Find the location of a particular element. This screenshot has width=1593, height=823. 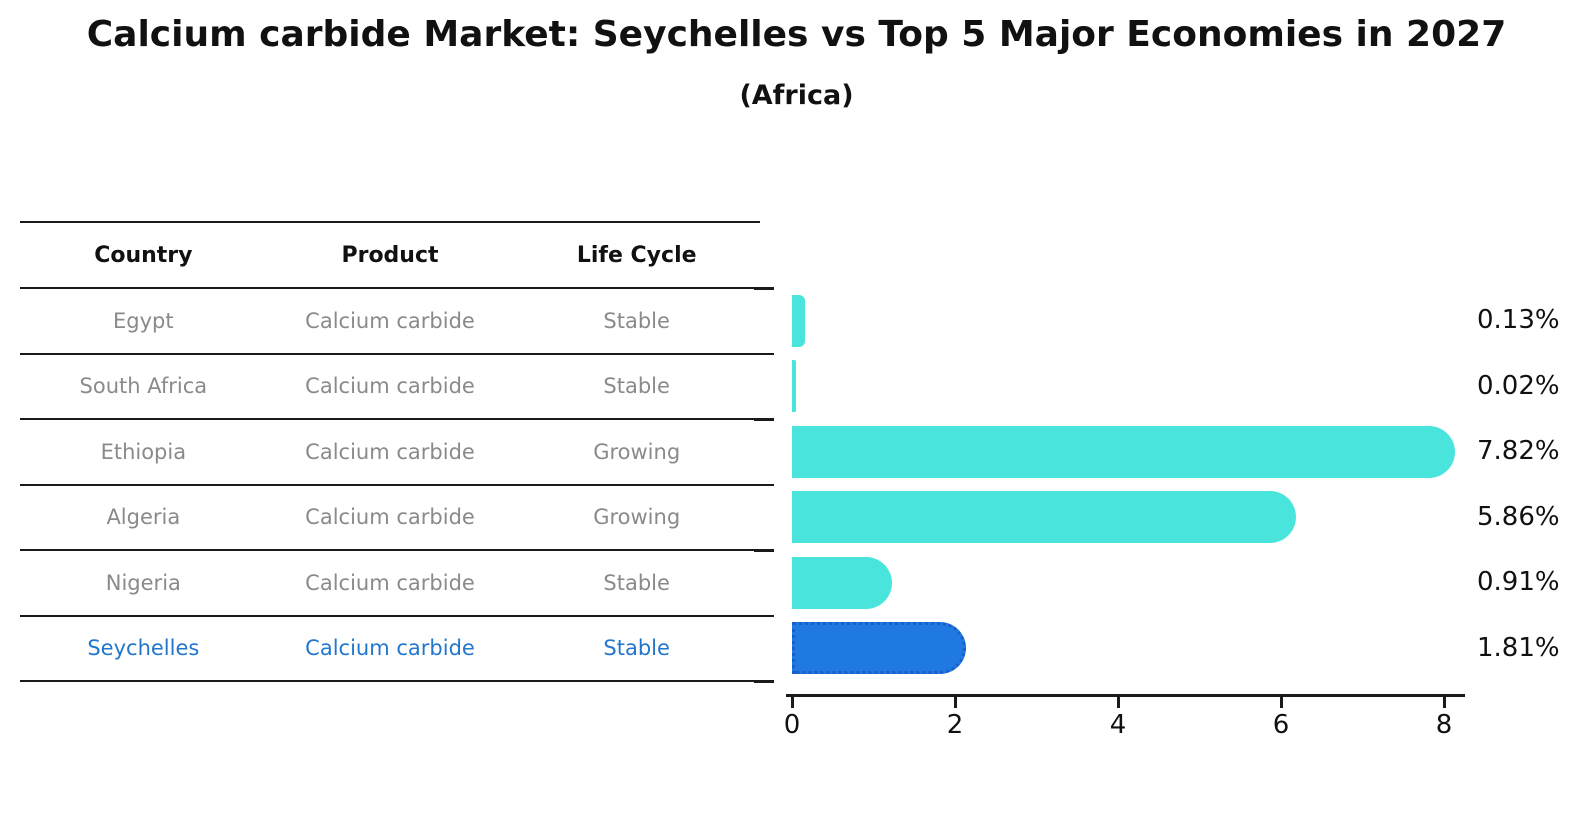

chart-subtitle: (Africa) is located at coordinates (796, 95).